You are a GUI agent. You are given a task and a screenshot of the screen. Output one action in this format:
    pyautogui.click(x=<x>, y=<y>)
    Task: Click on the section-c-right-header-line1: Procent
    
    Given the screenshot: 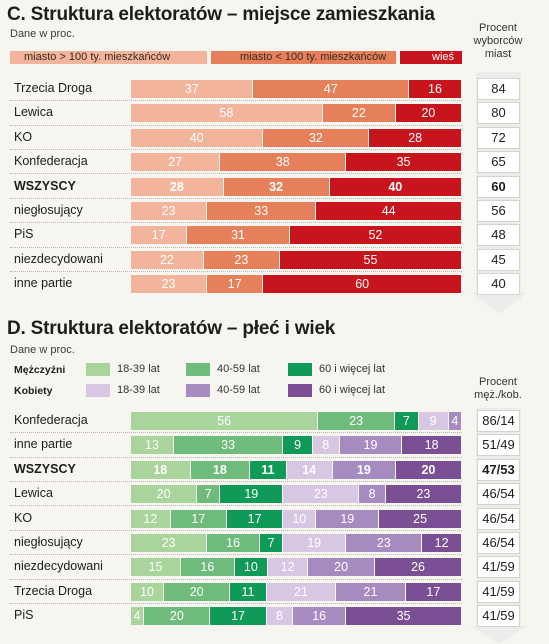 What is the action you would take?
    pyautogui.click(x=498, y=28)
    